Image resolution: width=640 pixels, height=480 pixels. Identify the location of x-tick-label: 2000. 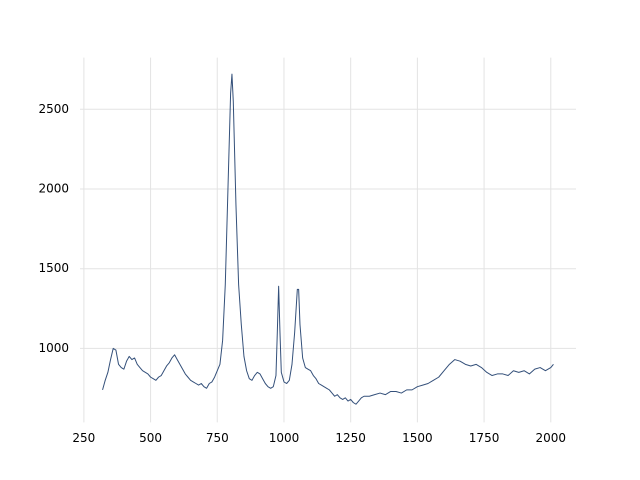
(551, 438).